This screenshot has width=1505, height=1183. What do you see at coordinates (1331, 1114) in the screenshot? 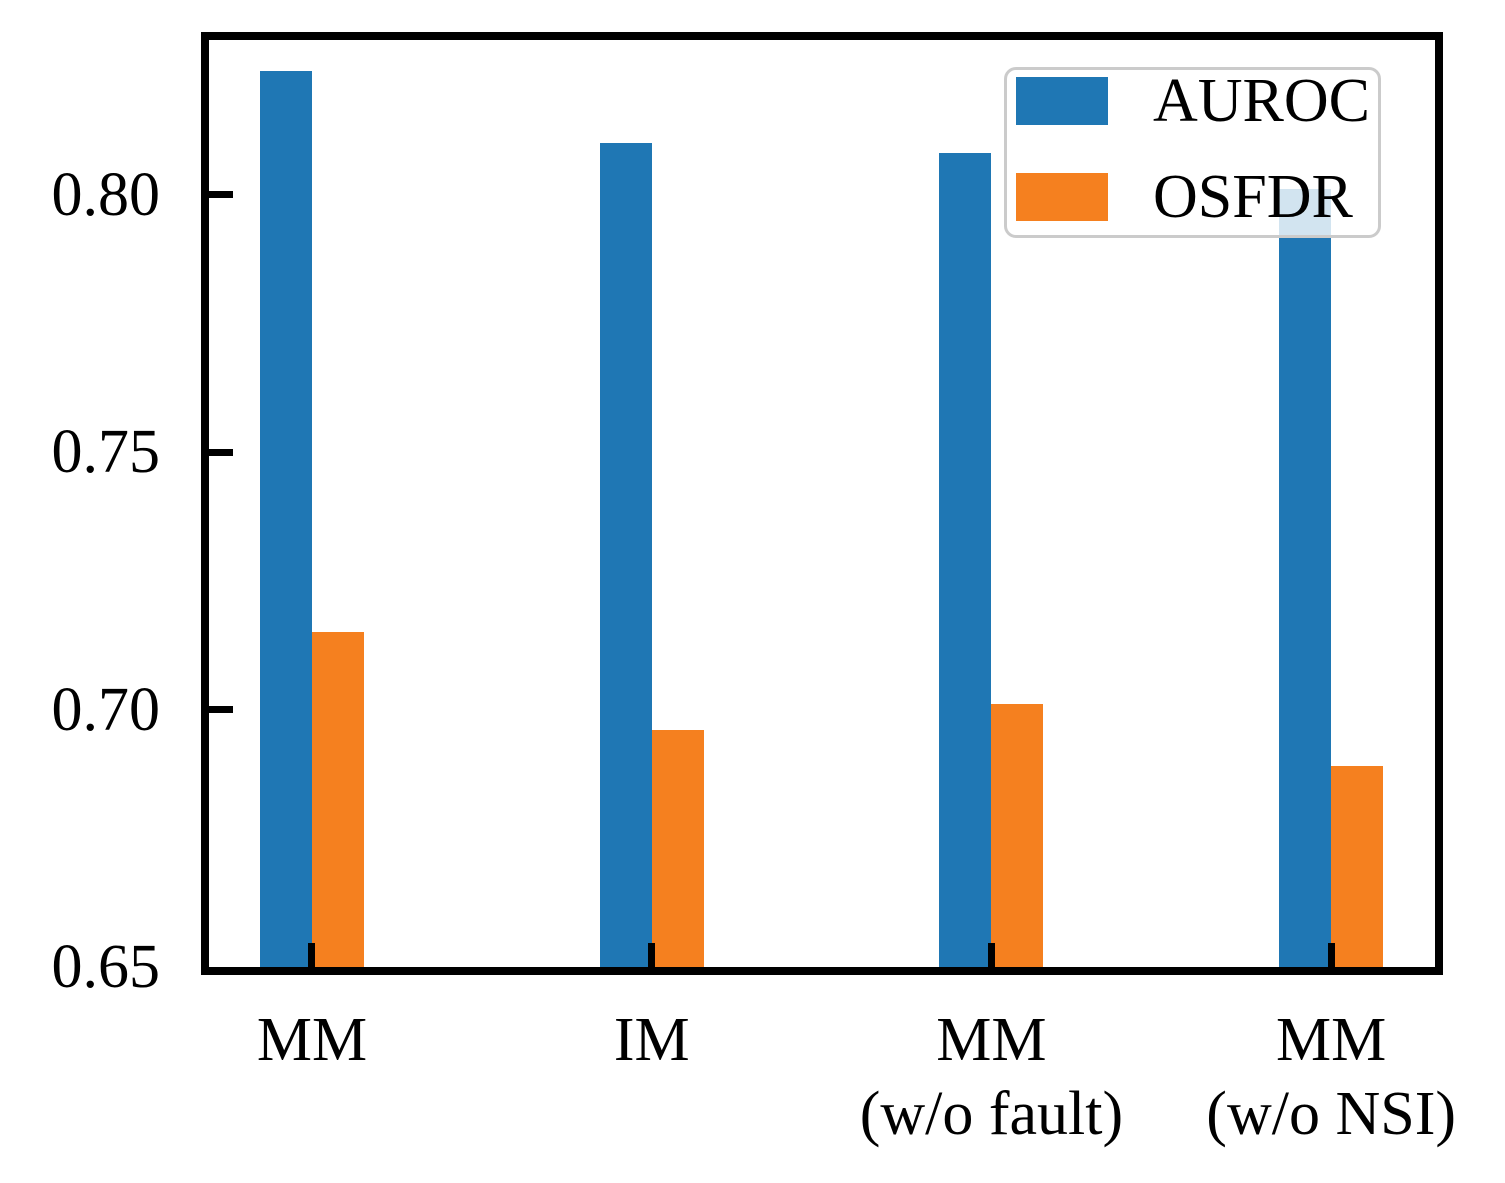
I see `x-tick-label-line: (w/o NSI)` at bounding box center [1331, 1114].